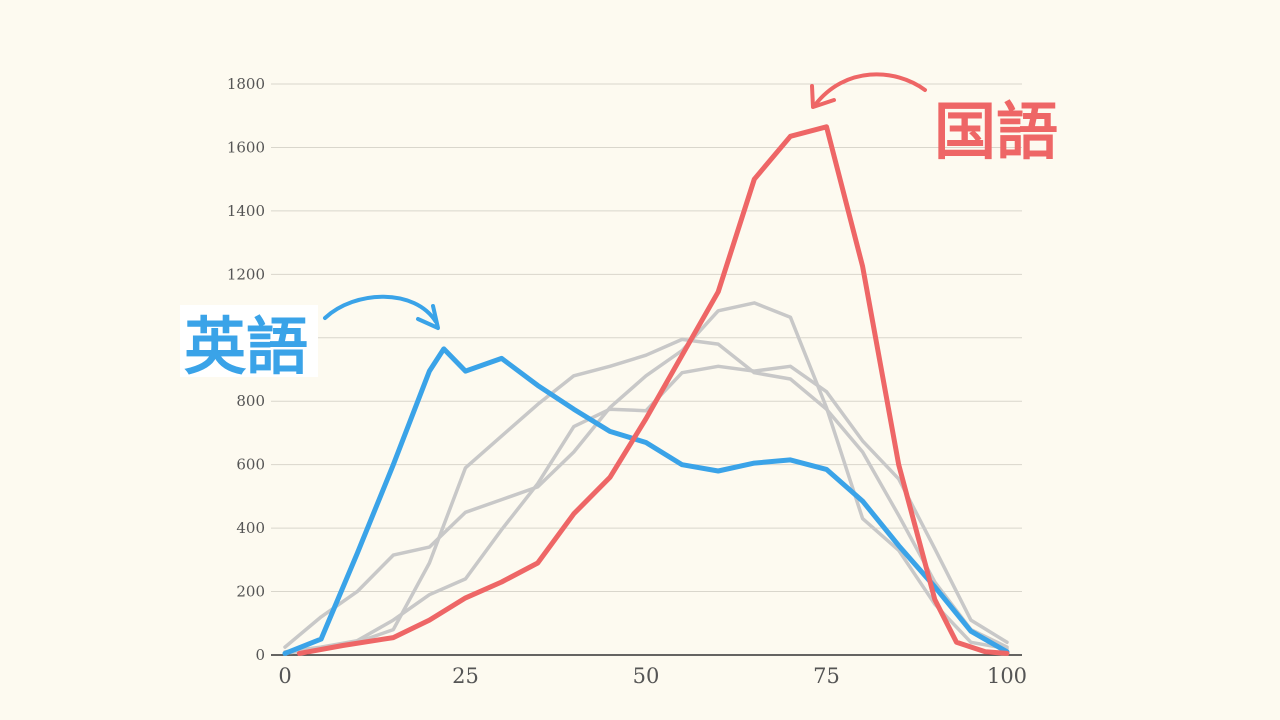 This screenshot has width=1280, height=720. What do you see at coordinates (428, 317) in the screenshot?
I see `english-arrowhead-icon` at bounding box center [428, 317].